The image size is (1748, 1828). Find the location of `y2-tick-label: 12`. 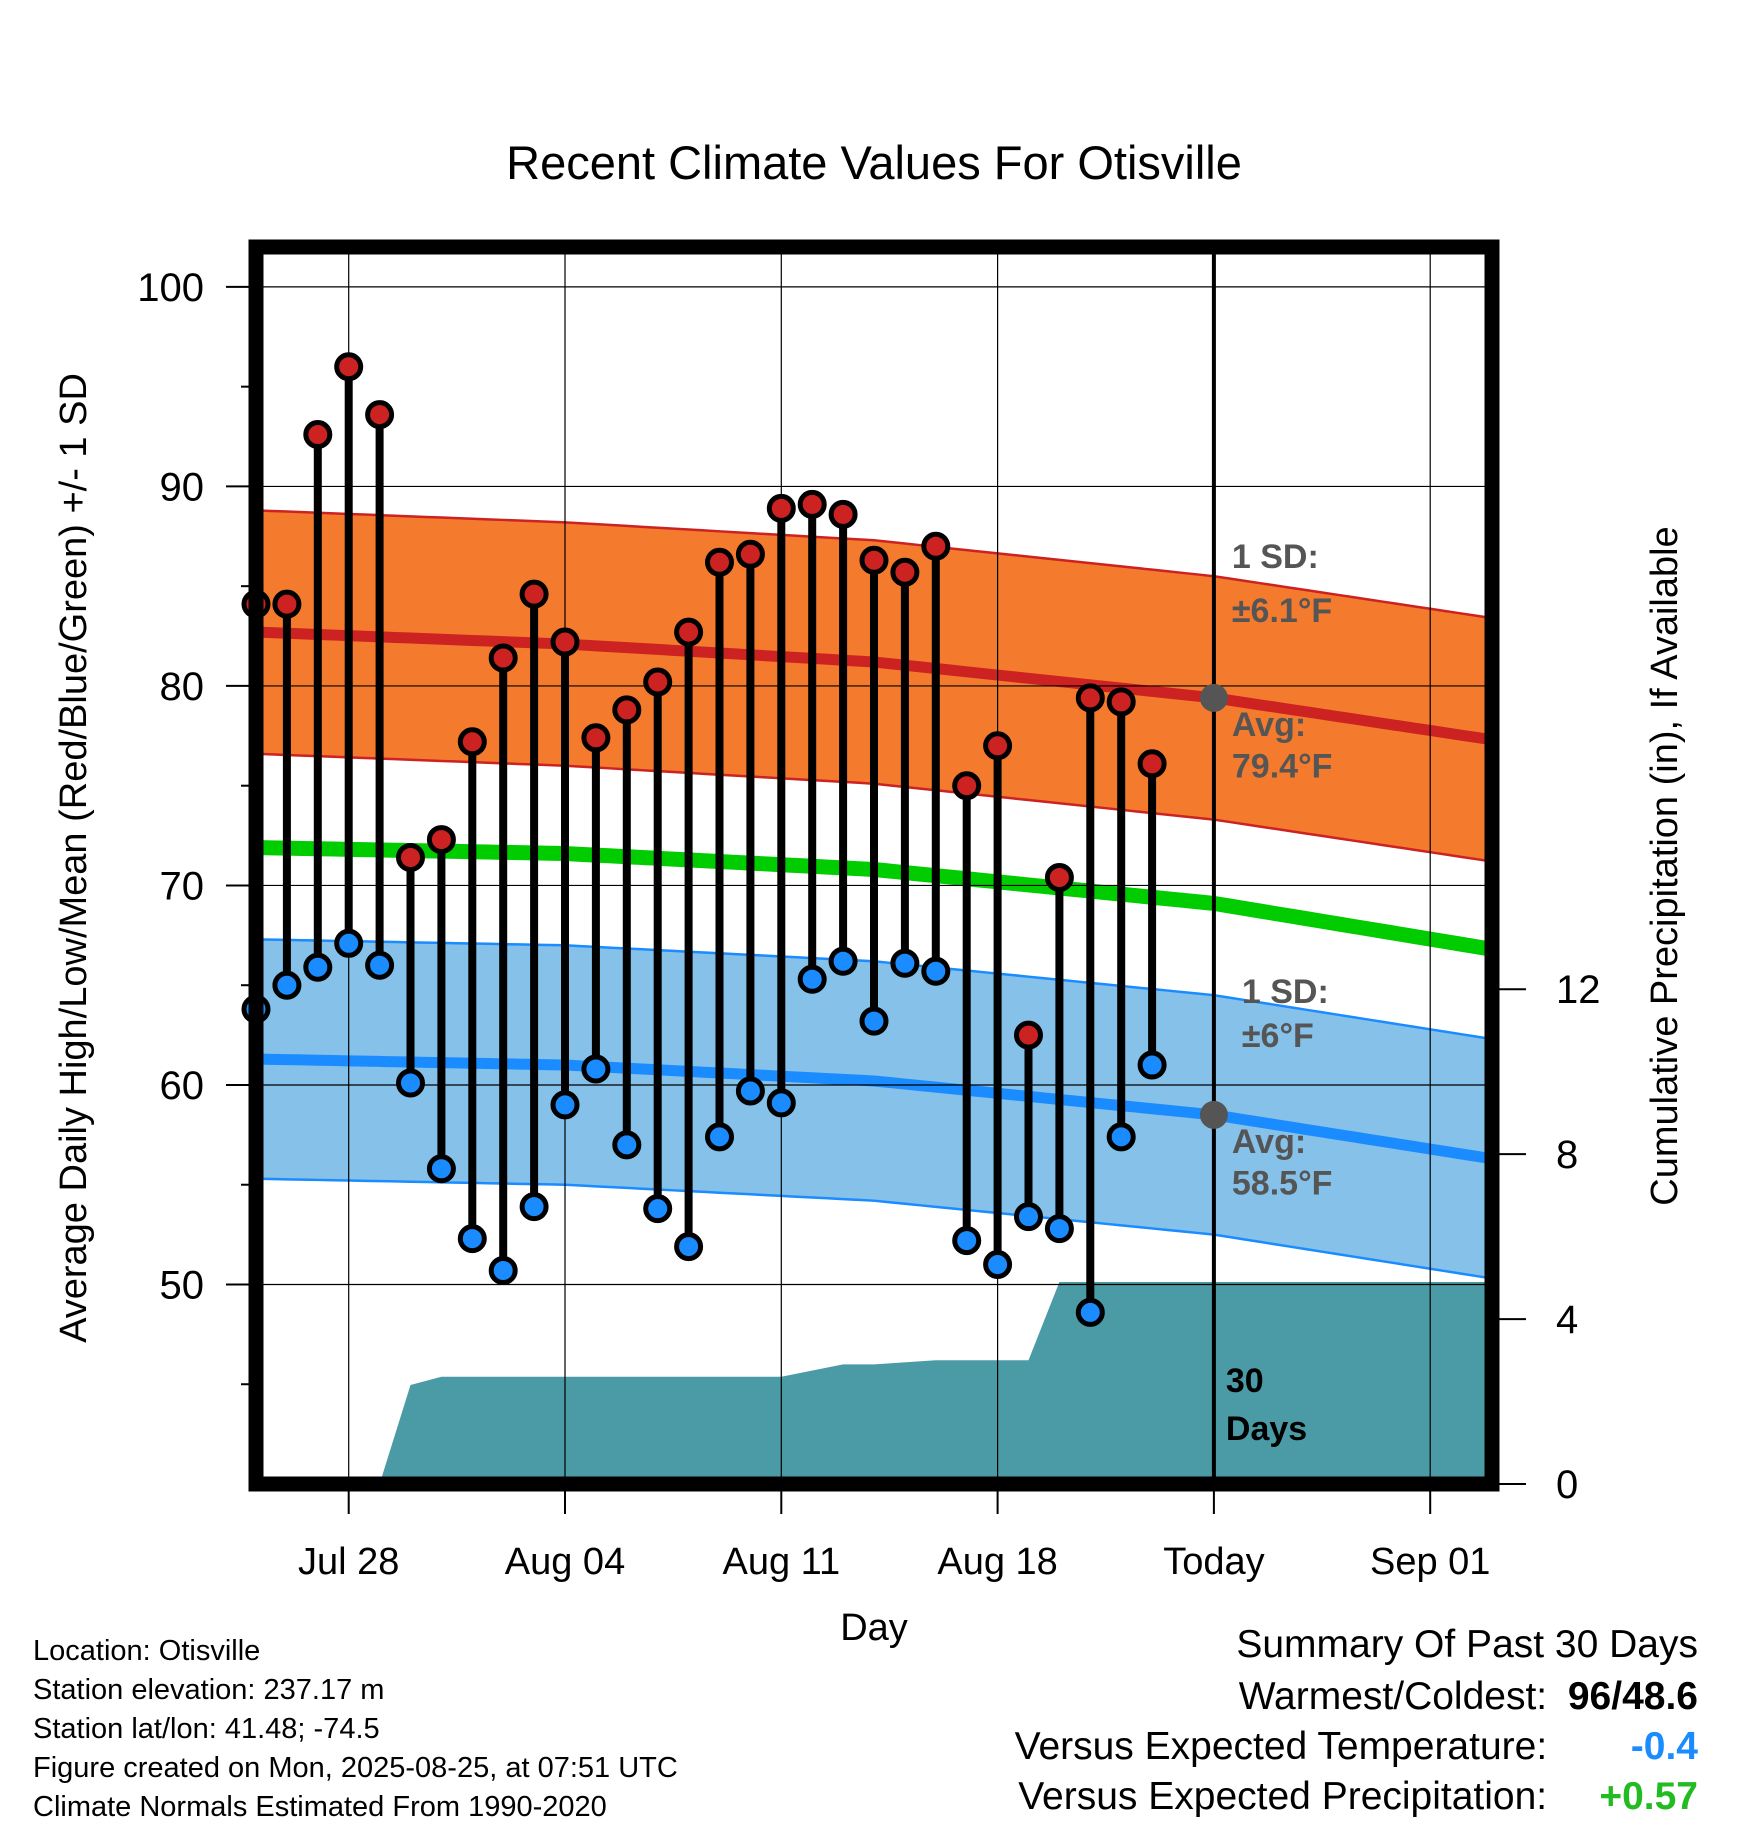

y2-tick-label: 12 is located at coordinates (1578, 990).